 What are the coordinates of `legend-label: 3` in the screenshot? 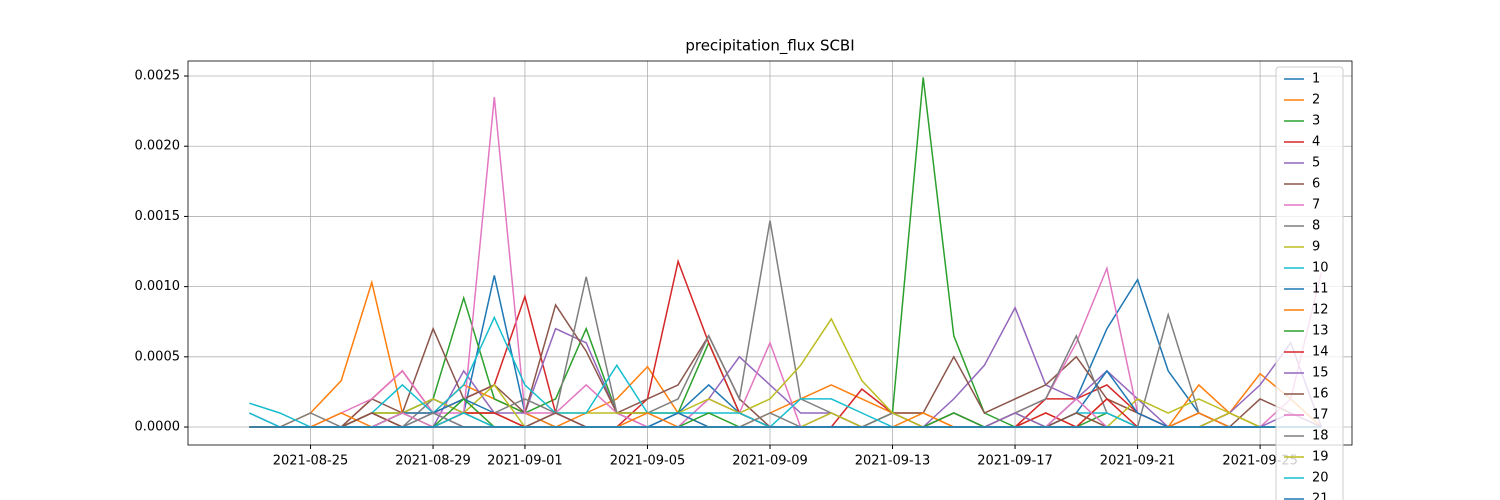 It's located at (1316, 121).